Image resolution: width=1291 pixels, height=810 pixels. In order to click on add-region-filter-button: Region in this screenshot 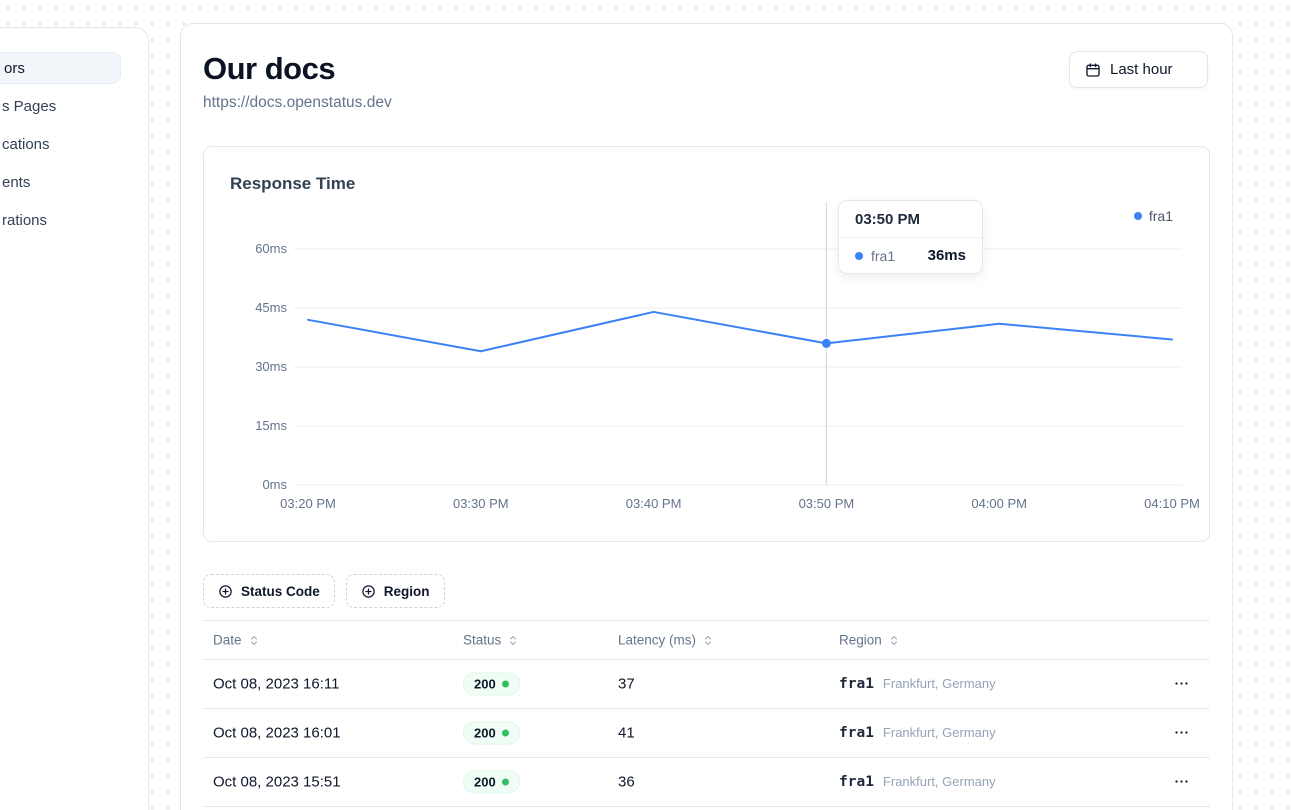, I will do `click(395, 591)`.